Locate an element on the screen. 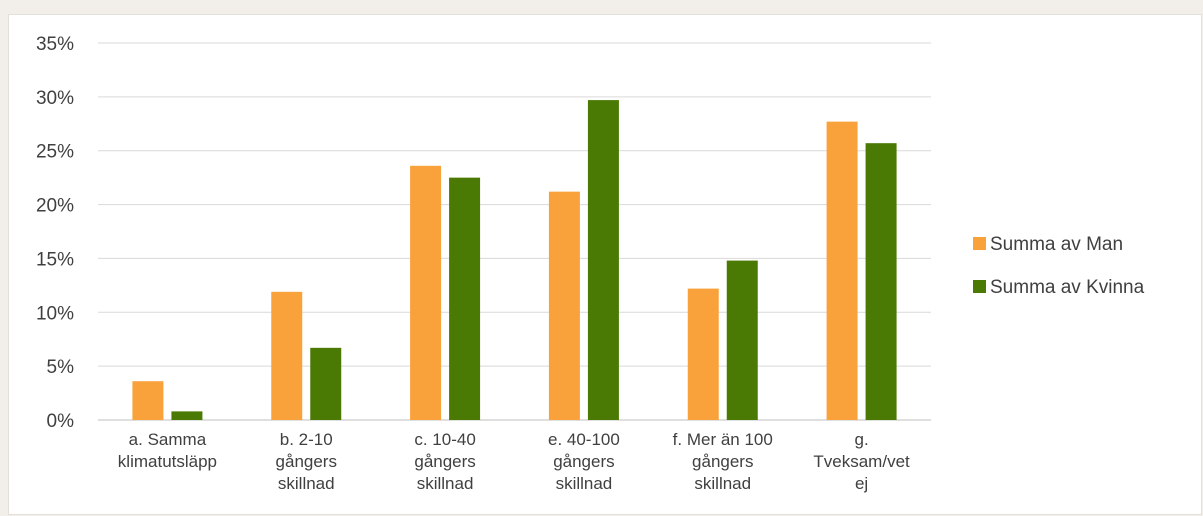  legend-label: Summa av Man is located at coordinates (1056, 244).